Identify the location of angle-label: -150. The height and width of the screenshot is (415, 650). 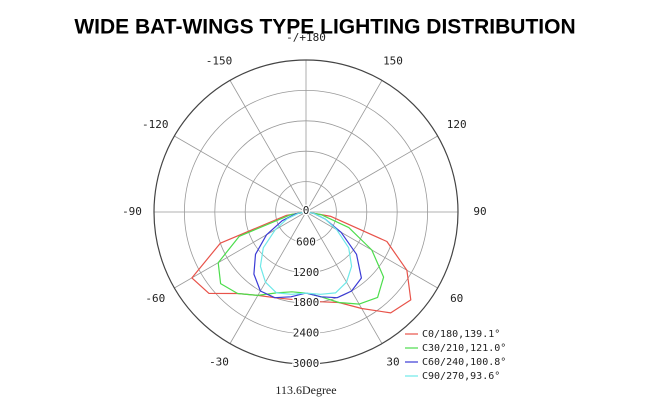
(219, 60).